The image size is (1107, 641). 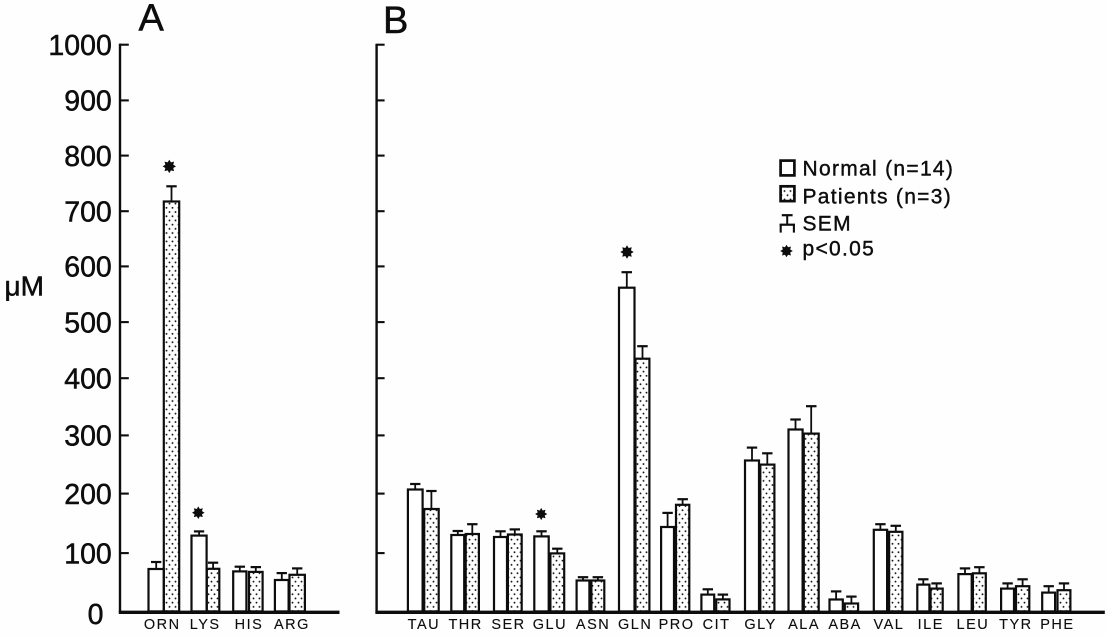 What do you see at coordinates (677, 625) in the screenshot?
I see `svg-text: PRO` at bounding box center [677, 625].